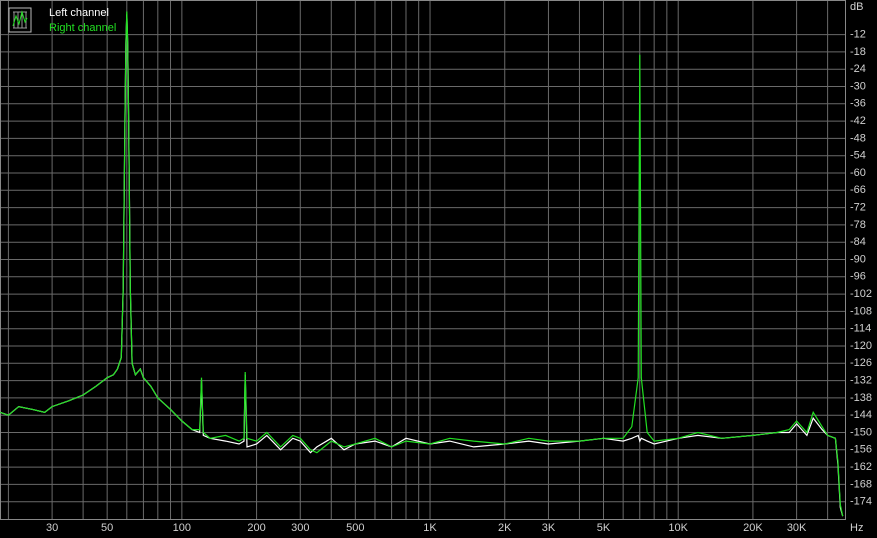 This screenshot has width=877, height=538. What do you see at coordinates (300, 528) in the screenshot?
I see `x-tick-label: 300` at bounding box center [300, 528].